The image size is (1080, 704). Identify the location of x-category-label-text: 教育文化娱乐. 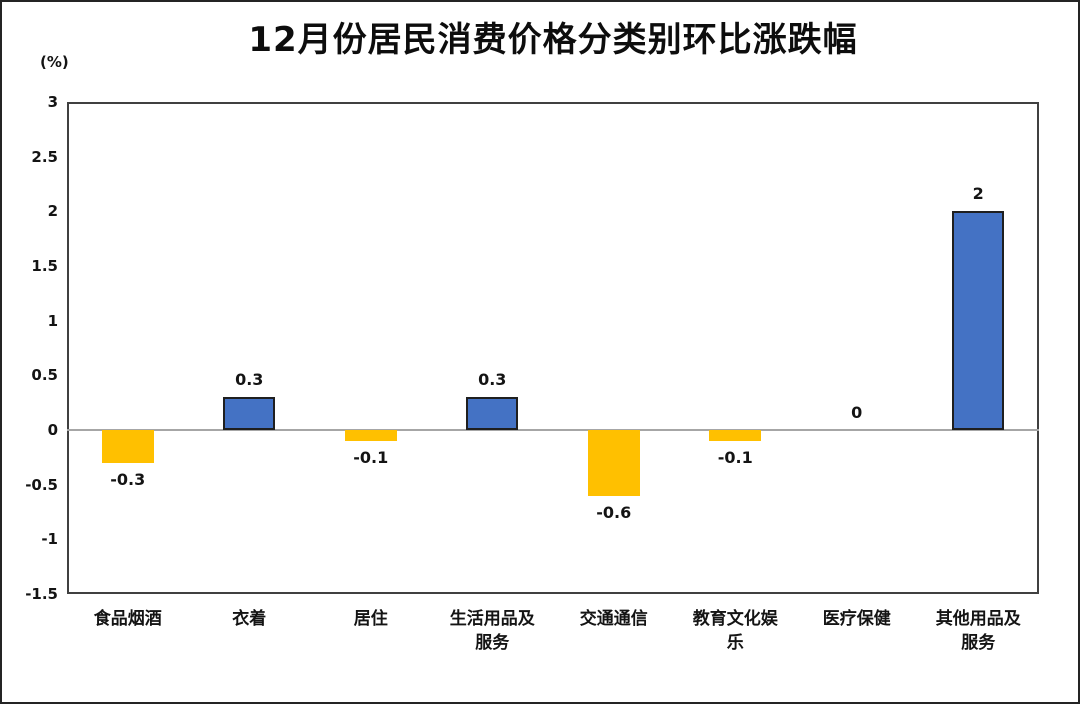
(735, 631).